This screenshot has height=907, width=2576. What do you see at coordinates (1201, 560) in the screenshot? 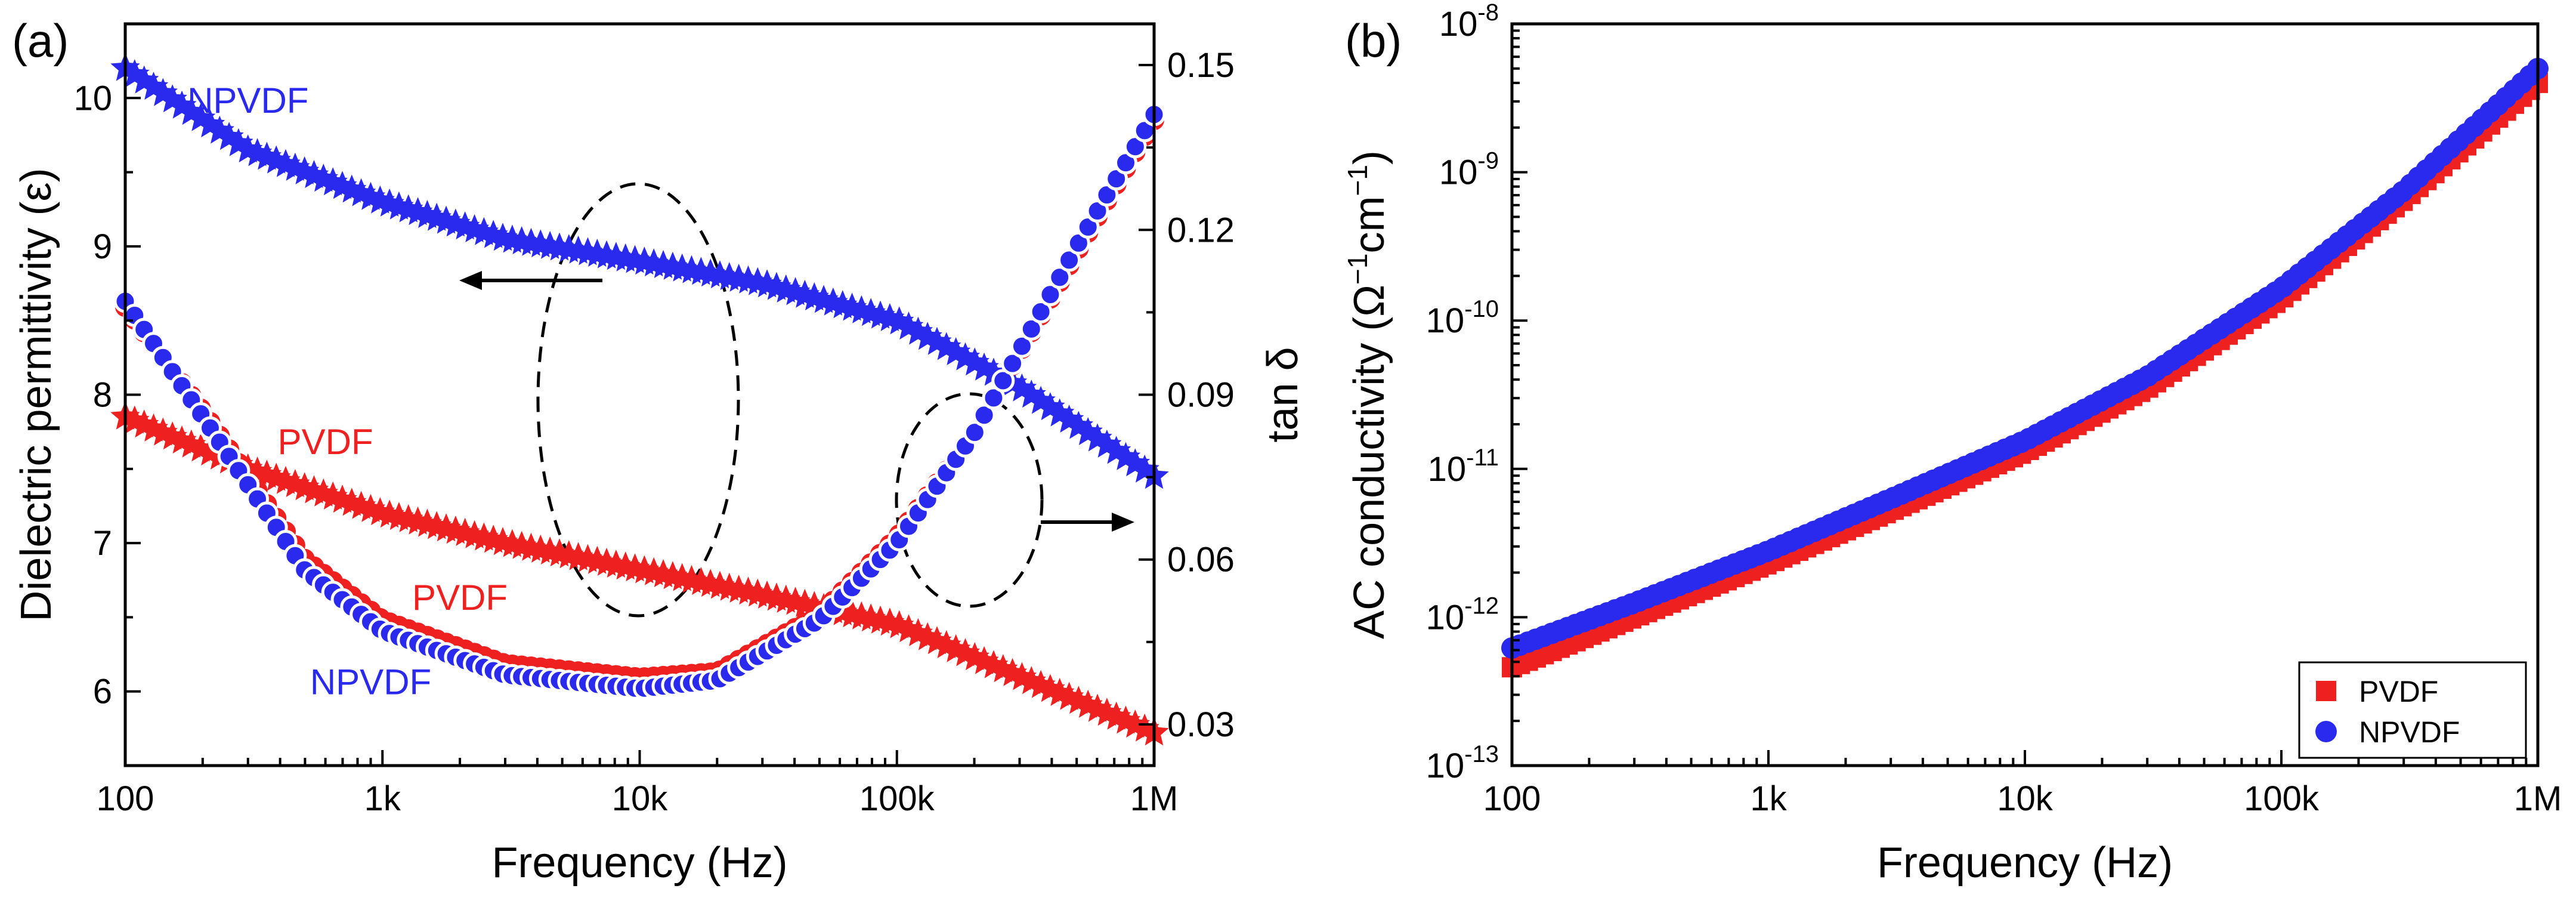
I see `y-right-tick-label: 0.06` at bounding box center [1201, 560].